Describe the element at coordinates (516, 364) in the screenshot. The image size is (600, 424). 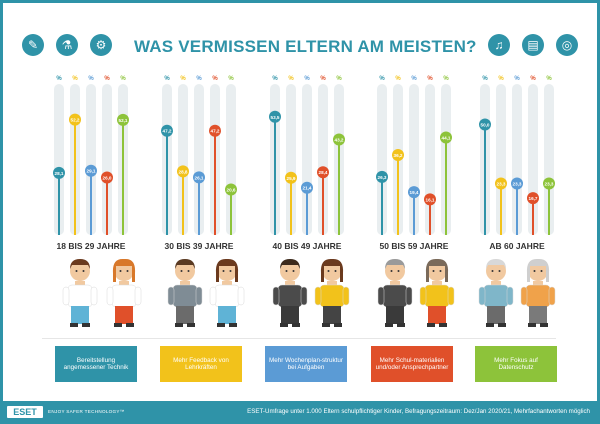
I see `legend-item: Mehr Fokus auf Datenschutz` at that location.